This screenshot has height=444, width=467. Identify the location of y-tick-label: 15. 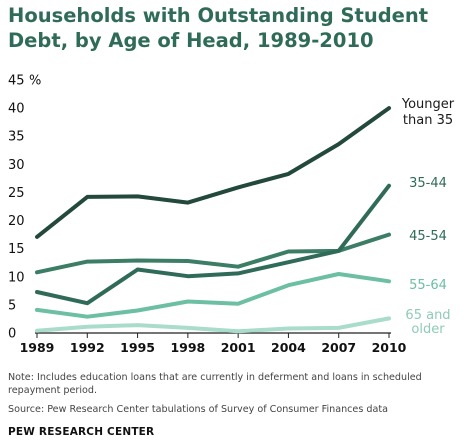
(16, 249).